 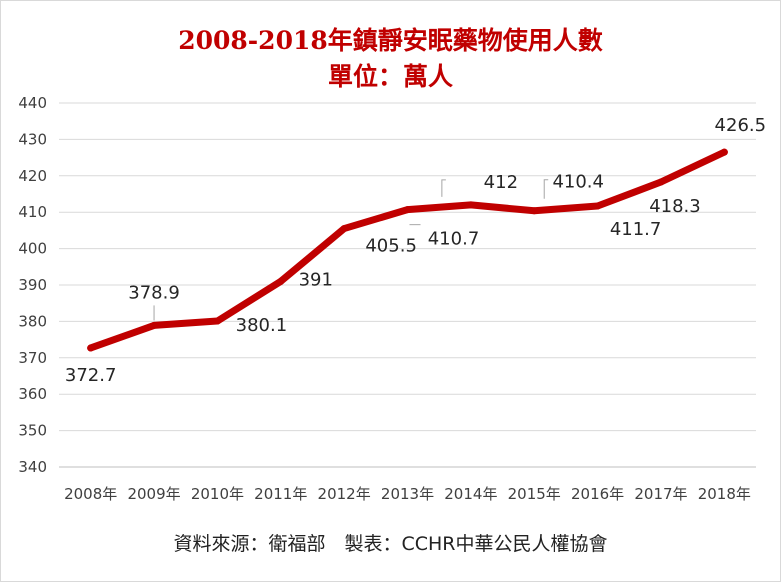 I want to click on data-label: 405.5, so click(x=391, y=246).